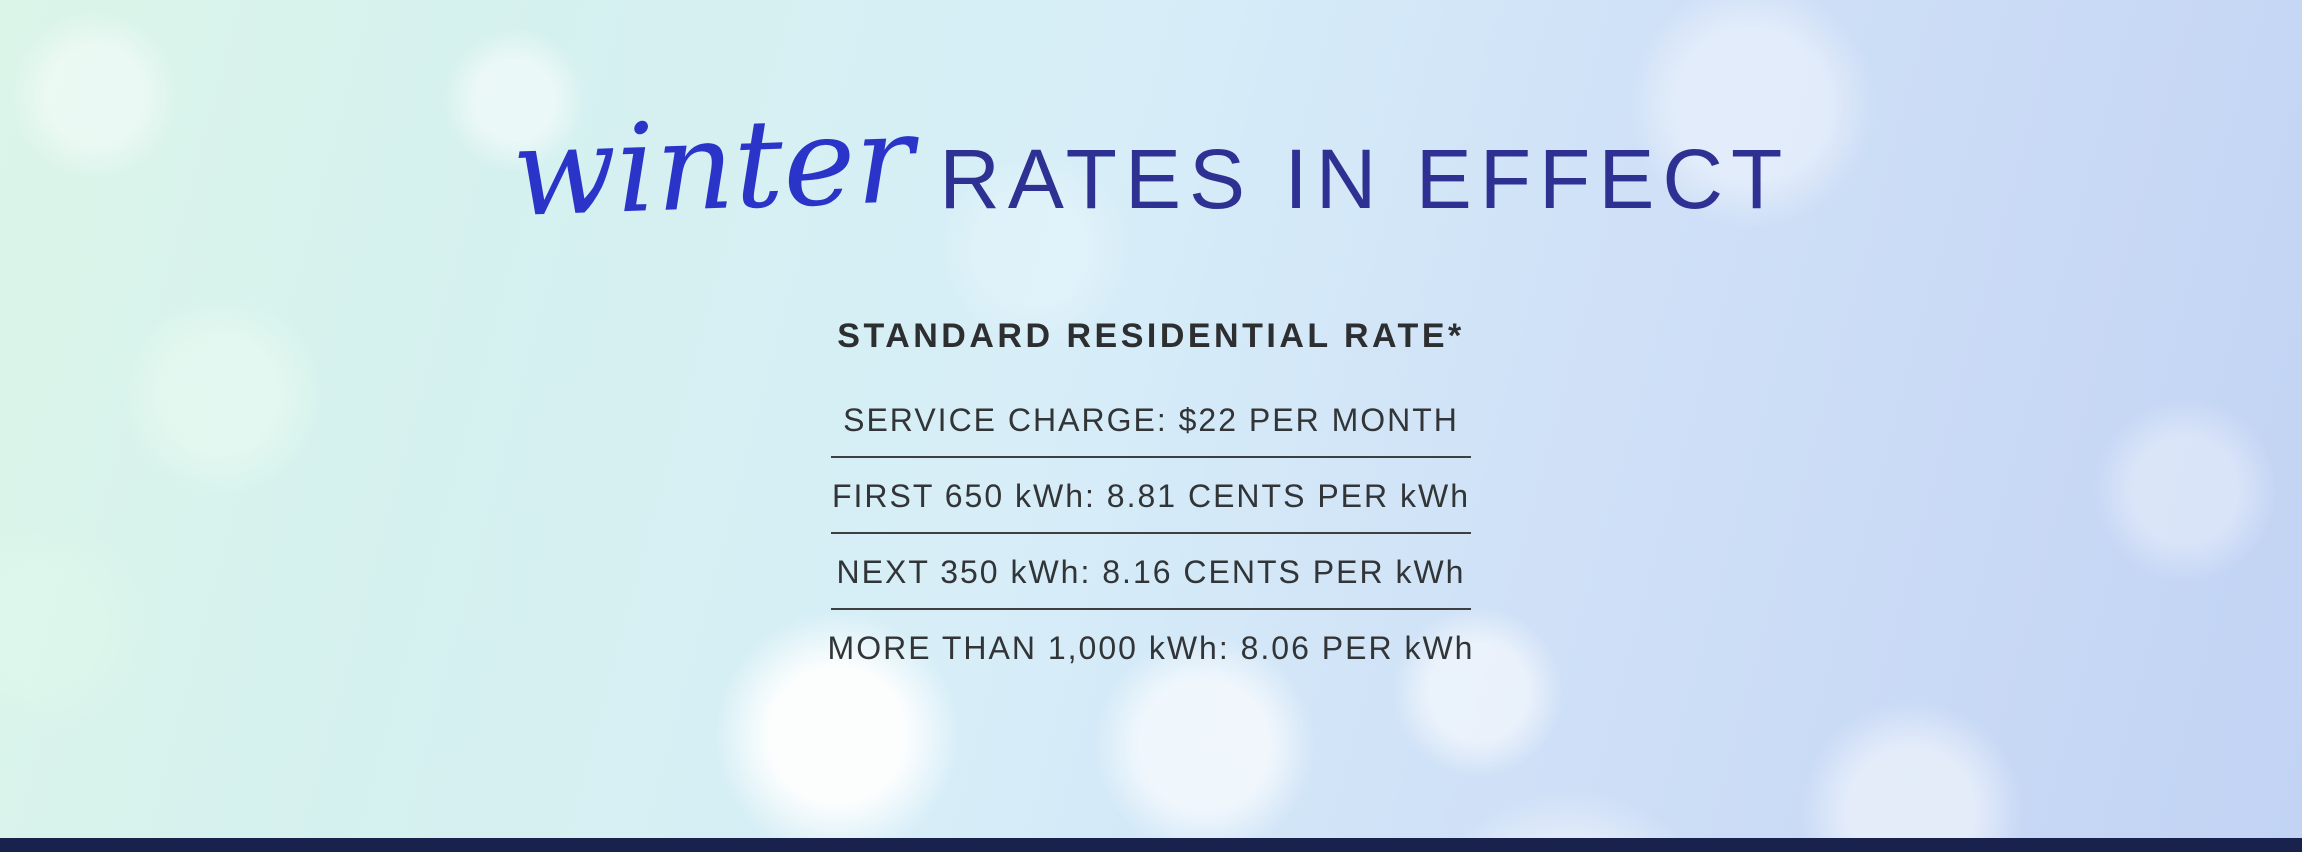  What do you see at coordinates (712, 166) in the screenshot?
I see `title-script-word: winter` at bounding box center [712, 166].